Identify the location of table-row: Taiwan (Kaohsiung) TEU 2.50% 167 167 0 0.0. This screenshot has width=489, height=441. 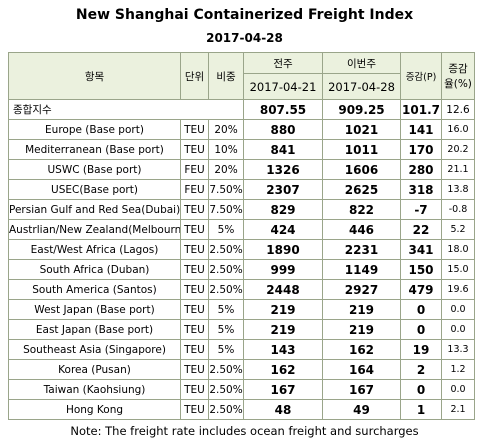
(241, 389).